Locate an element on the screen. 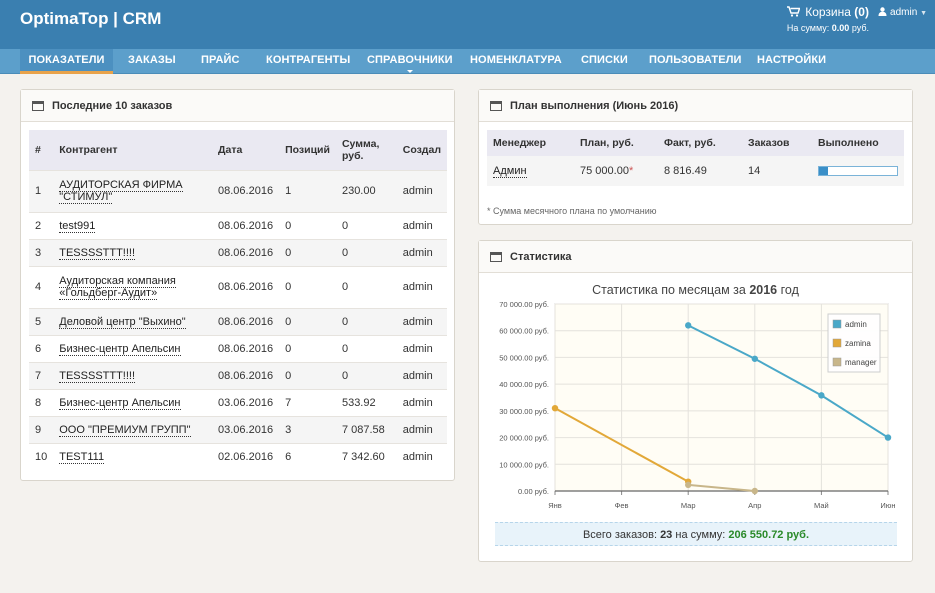 This screenshot has height=593, width=935. nav-item-indicators: ПОКАЗАТЕЛИ is located at coordinates (66, 61).